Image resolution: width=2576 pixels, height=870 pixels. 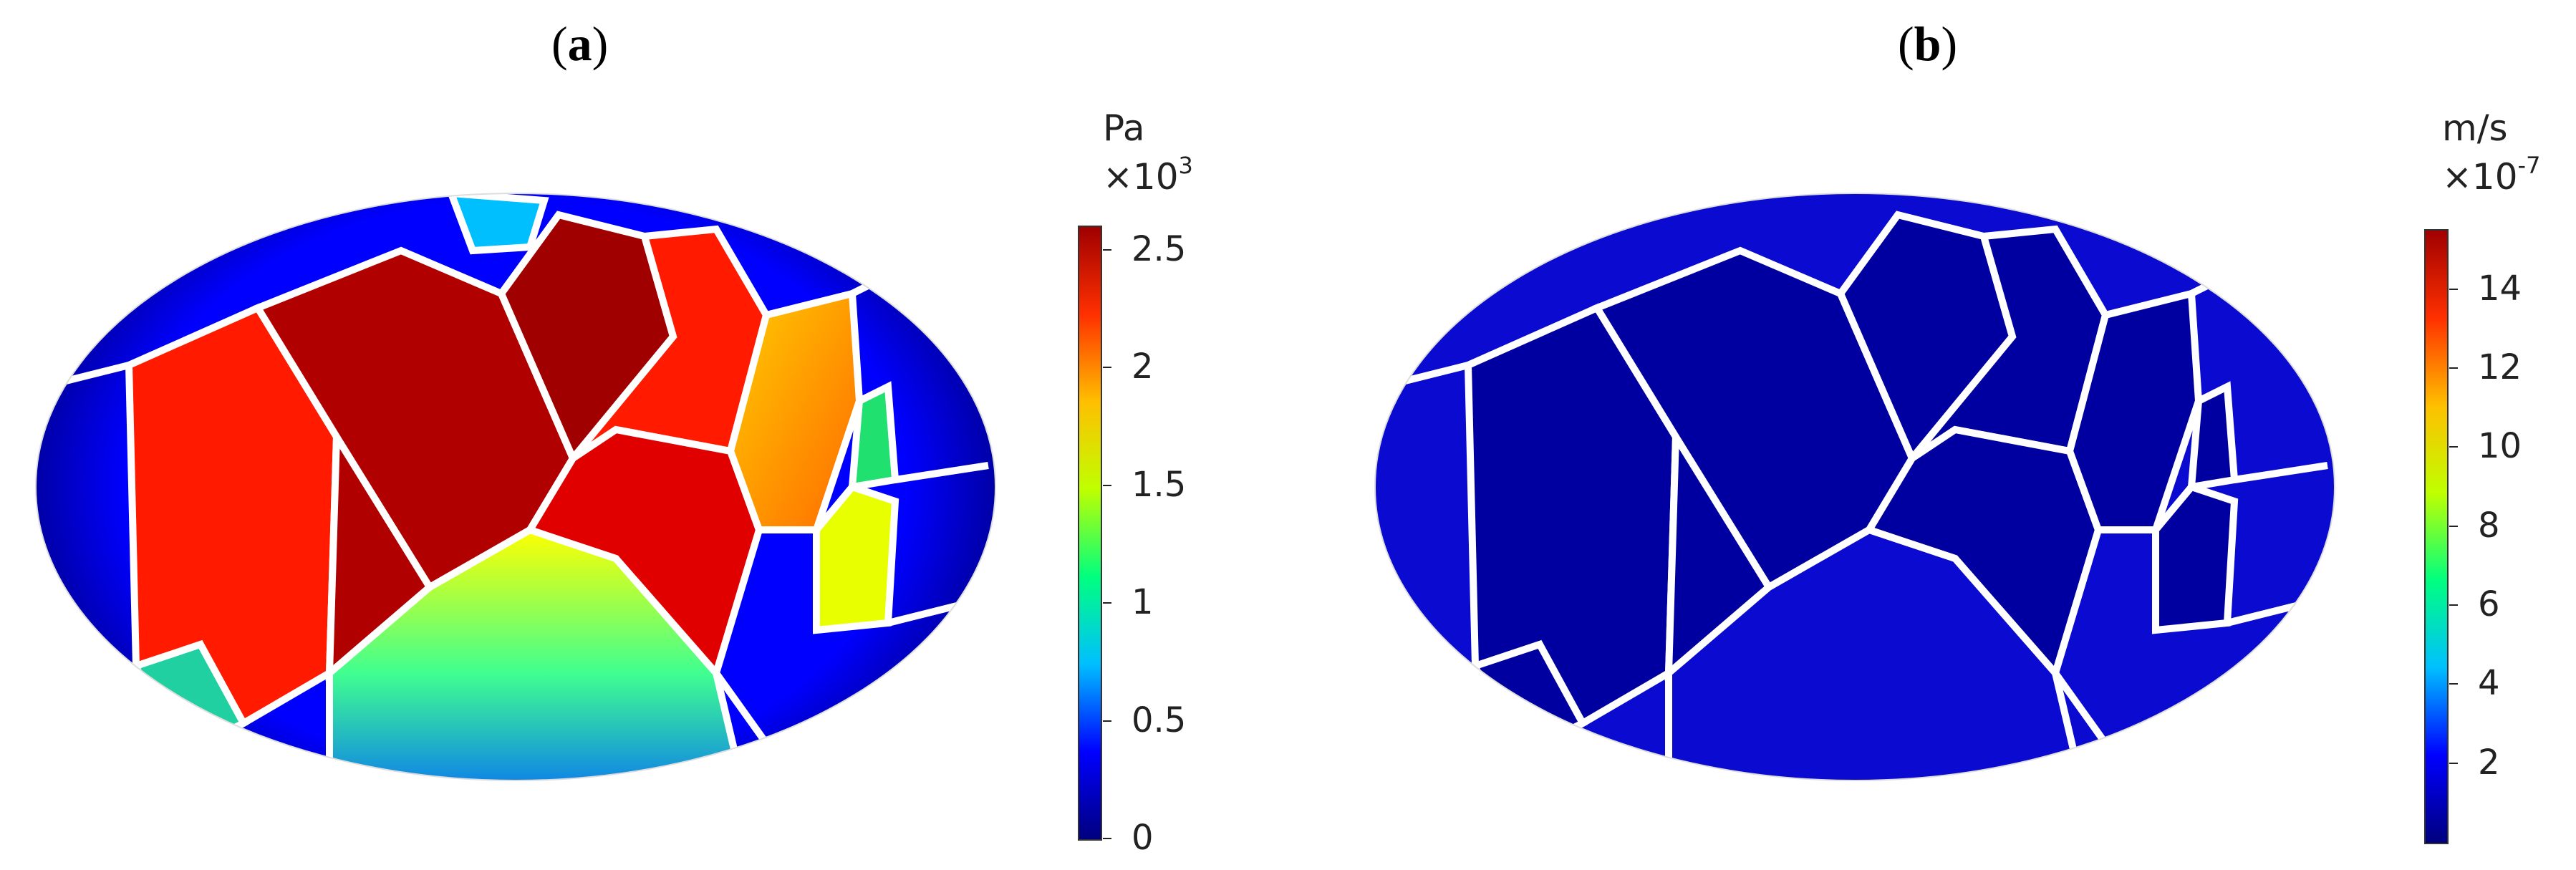 I want to click on colorbar-tick-label: 1, so click(x=1128, y=602).